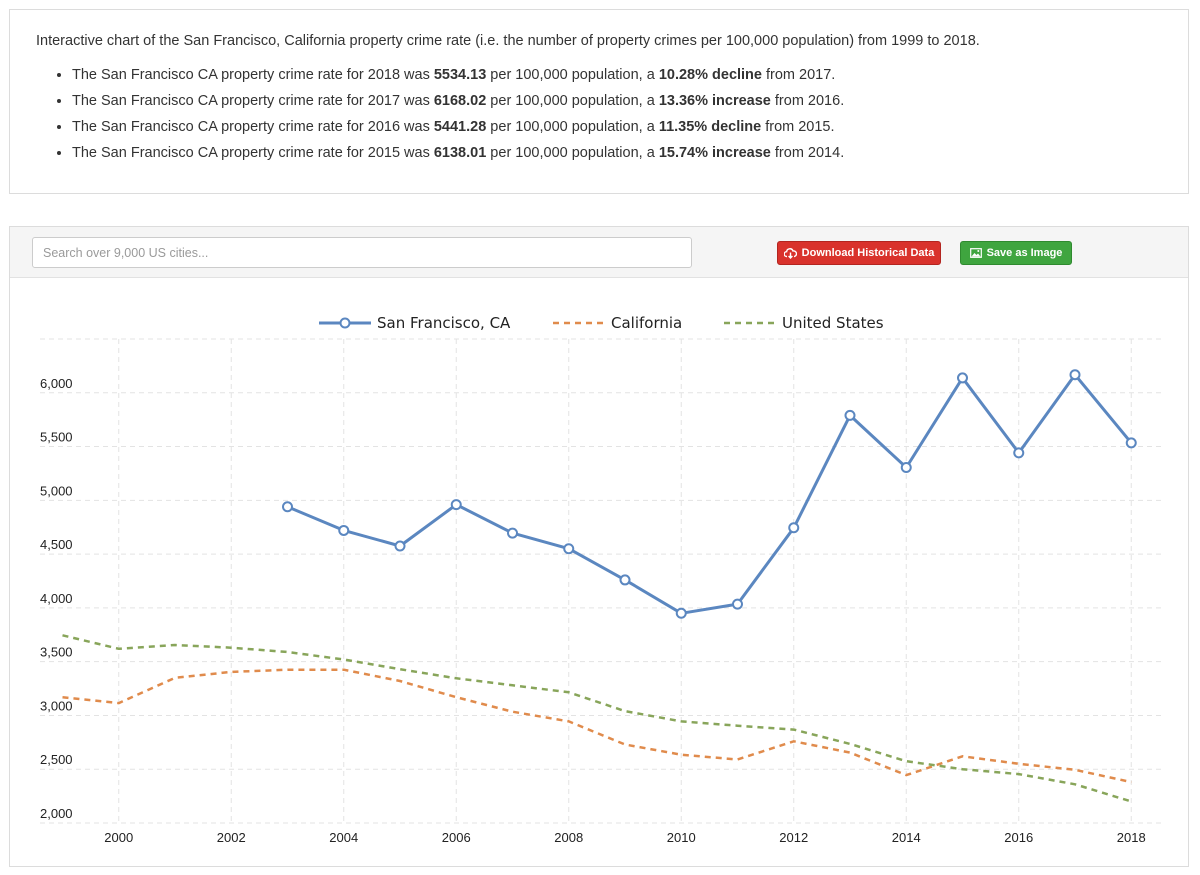 The height and width of the screenshot is (875, 1200). What do you see at coordinates (710, 127) in the screenshot?
I see `bullet-change: 11.35% decline` at bounding box center [710, 127].